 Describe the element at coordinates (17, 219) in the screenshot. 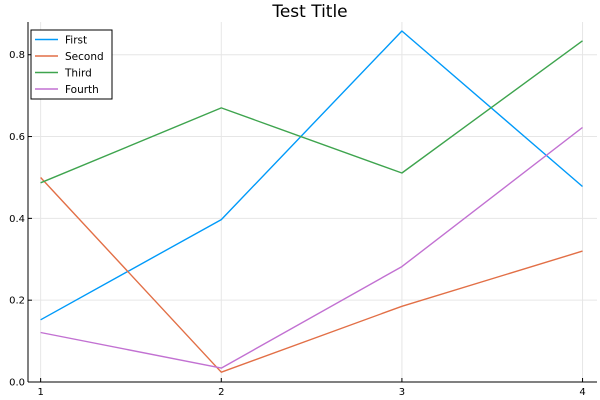

I see `y-tick-label: 0.4` at that location.